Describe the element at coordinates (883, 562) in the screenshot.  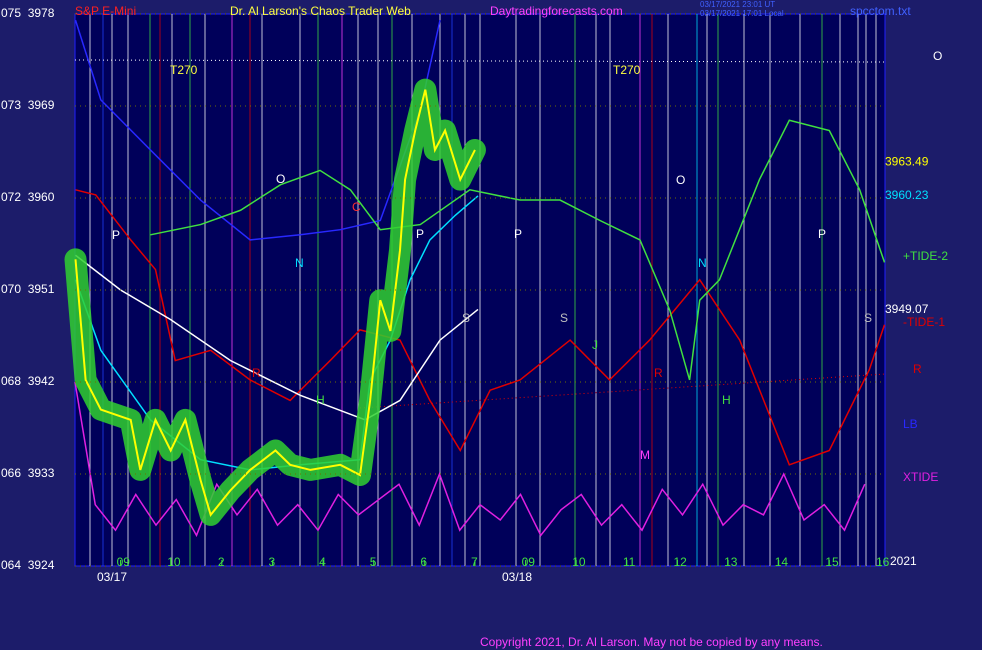
I see `x-tick-label: 16` at that location.